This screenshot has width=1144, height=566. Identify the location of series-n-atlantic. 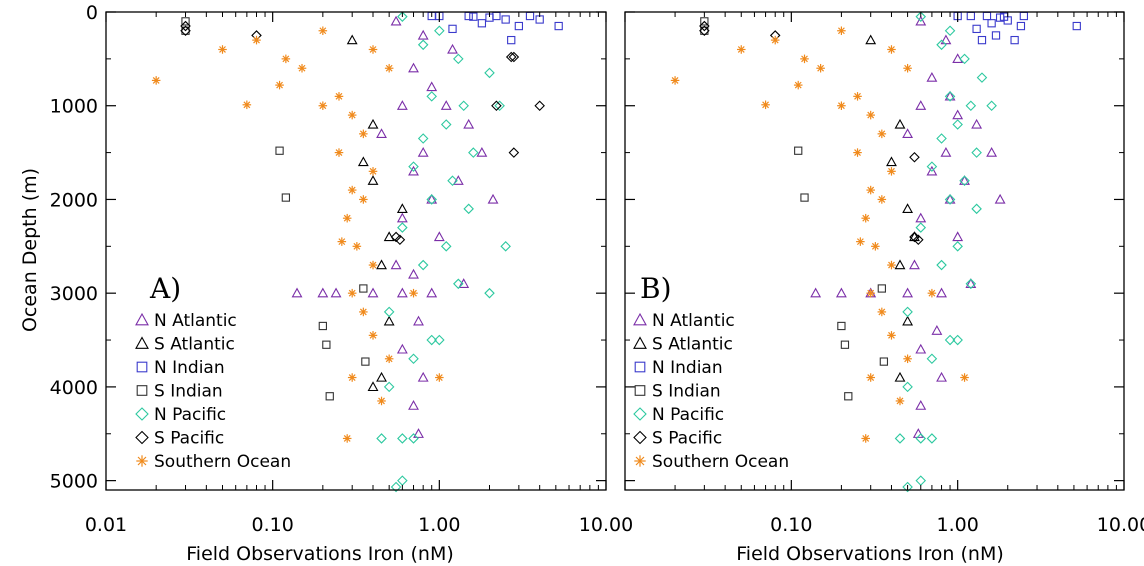
(395, 226).